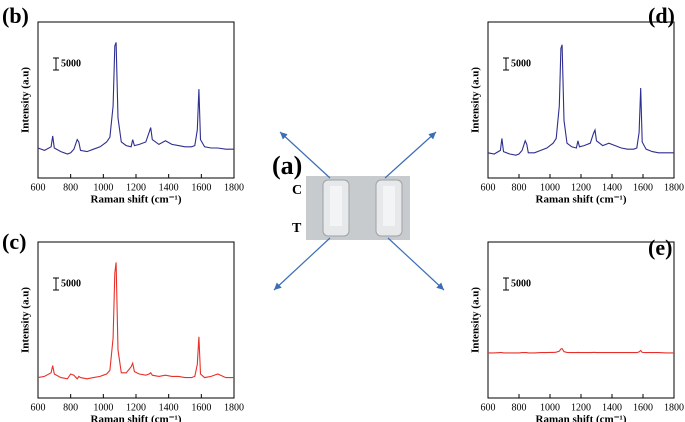  Describe the element at coordinates (358, 211) in the screenshot. I see `photo: (a) C T` at that location.